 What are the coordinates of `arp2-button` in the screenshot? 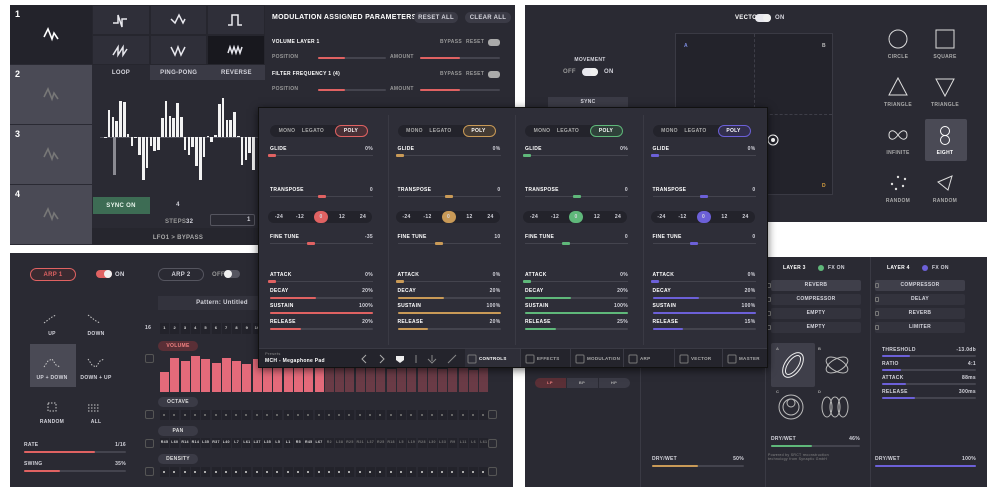 It's located at (181, 274).